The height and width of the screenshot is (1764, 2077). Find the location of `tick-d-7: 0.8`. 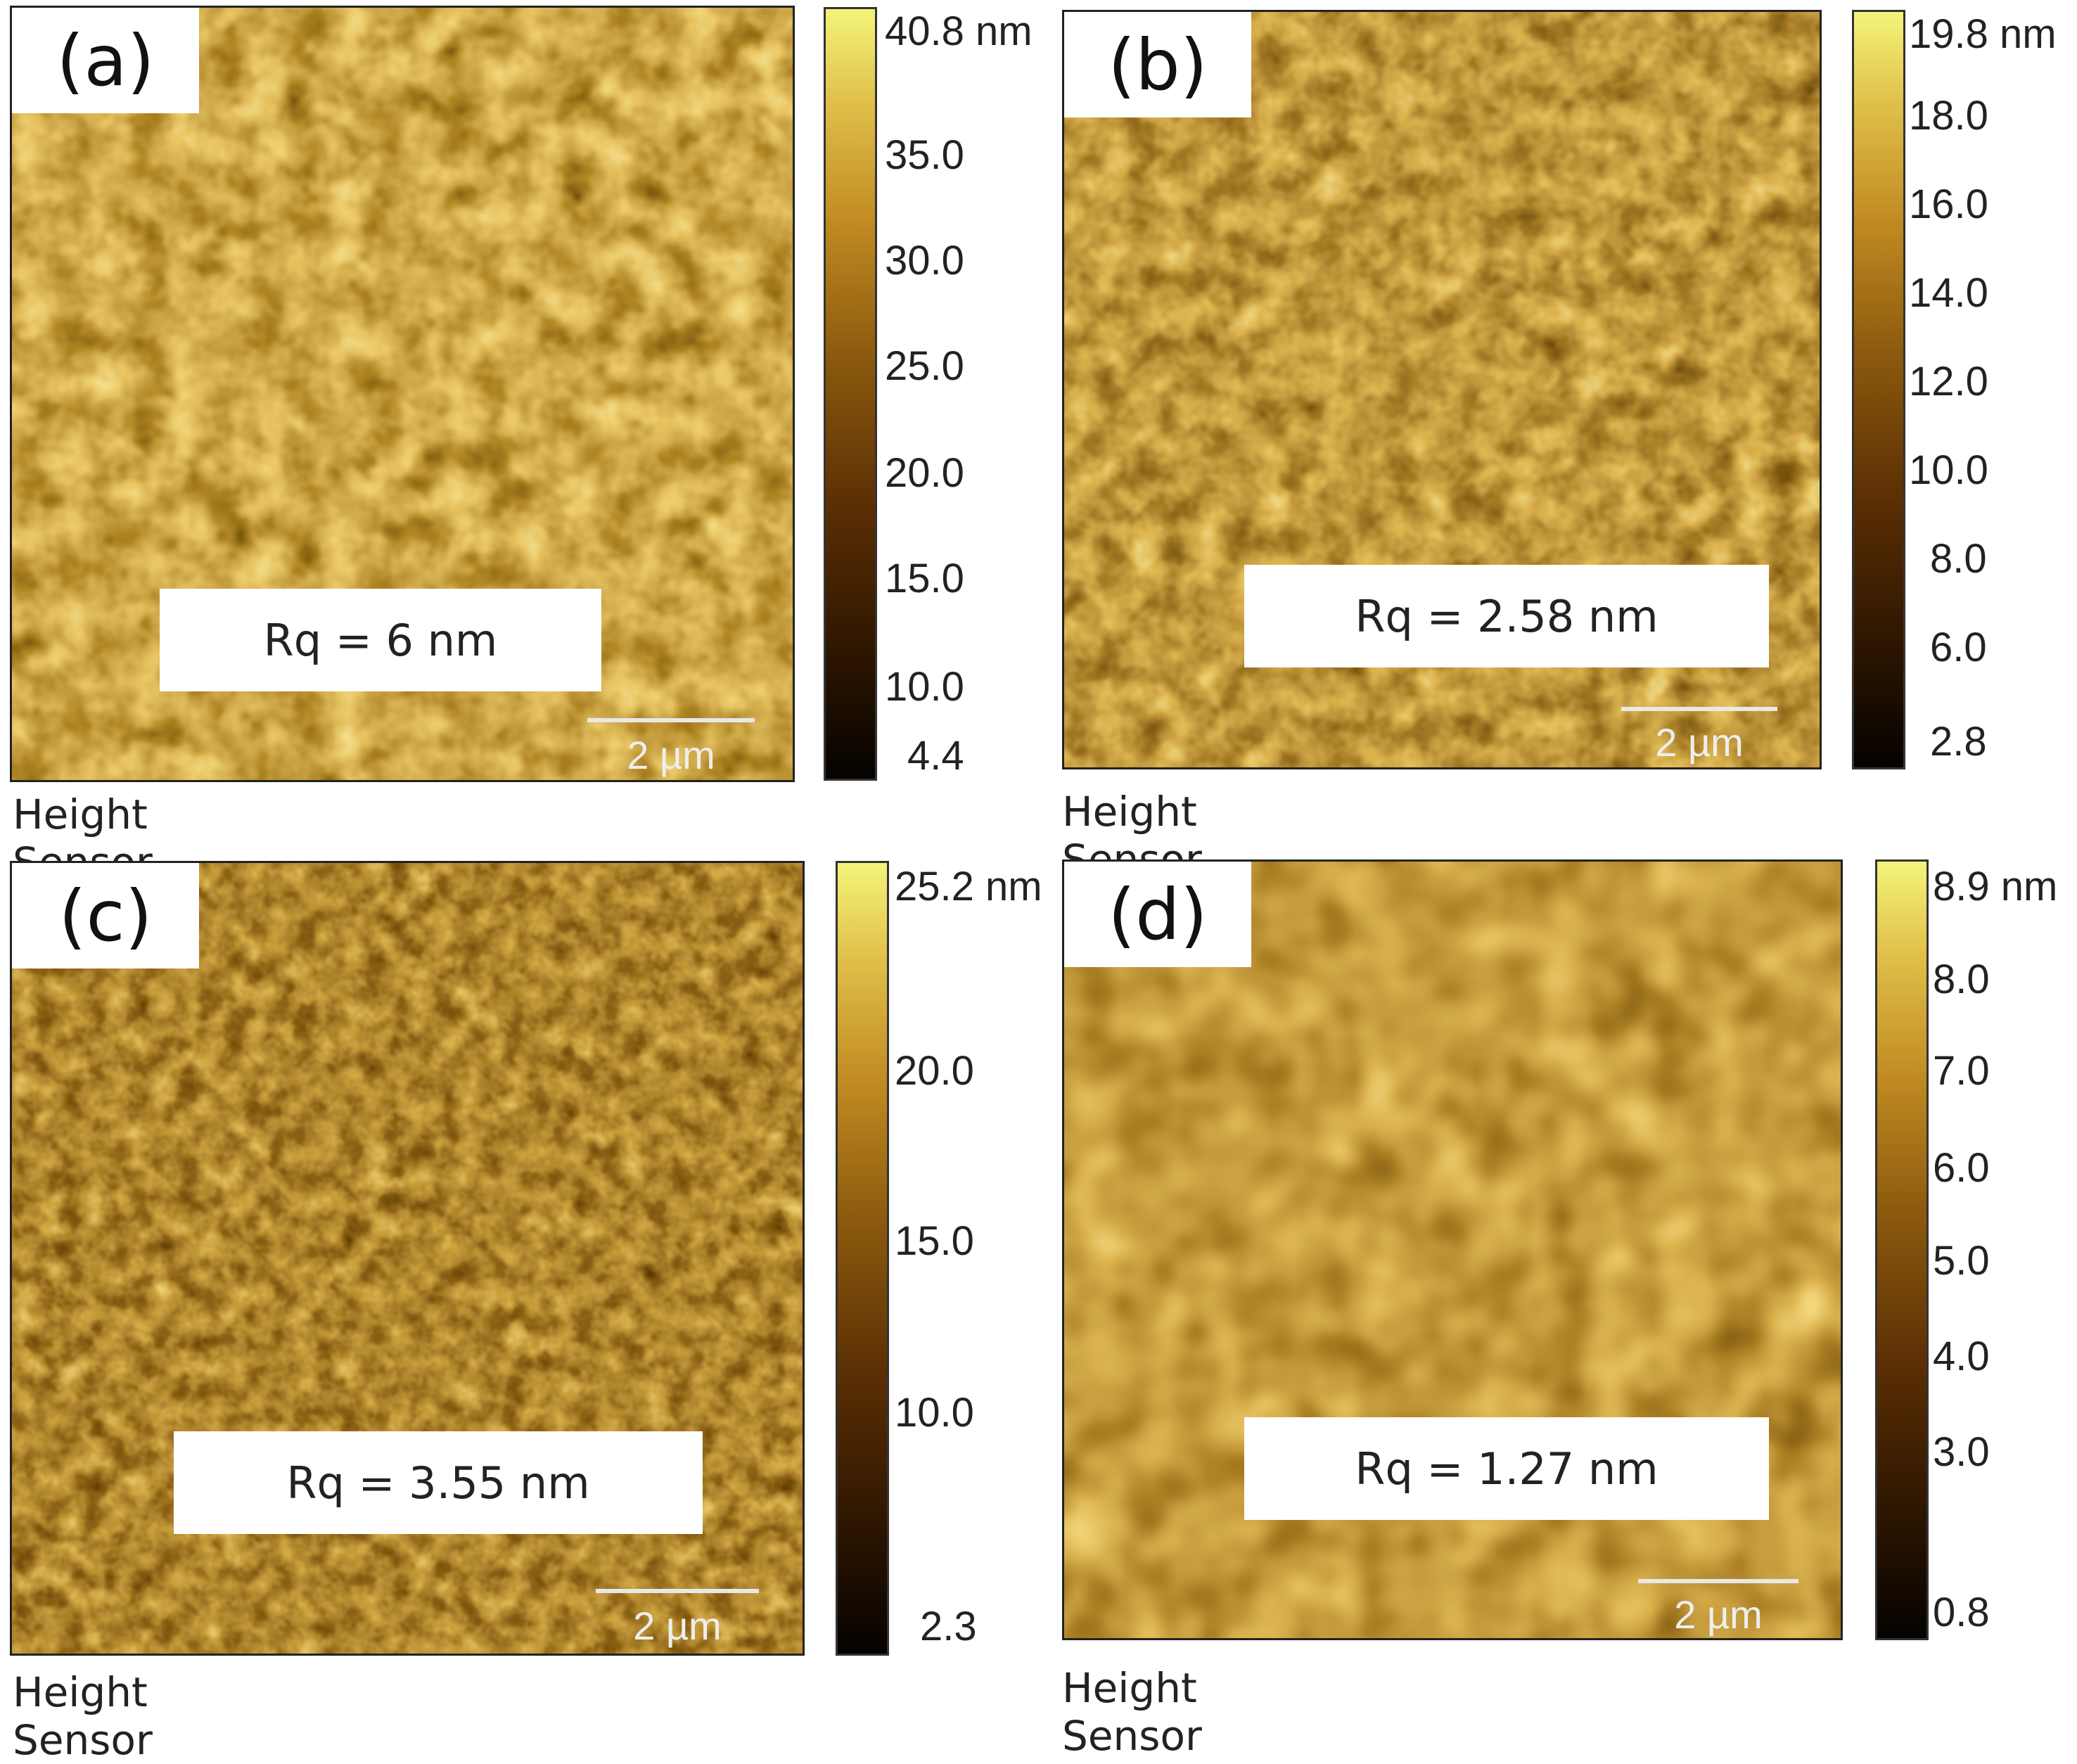

tick-d-7: 0.8 is located at coordinates (1962, 1613).